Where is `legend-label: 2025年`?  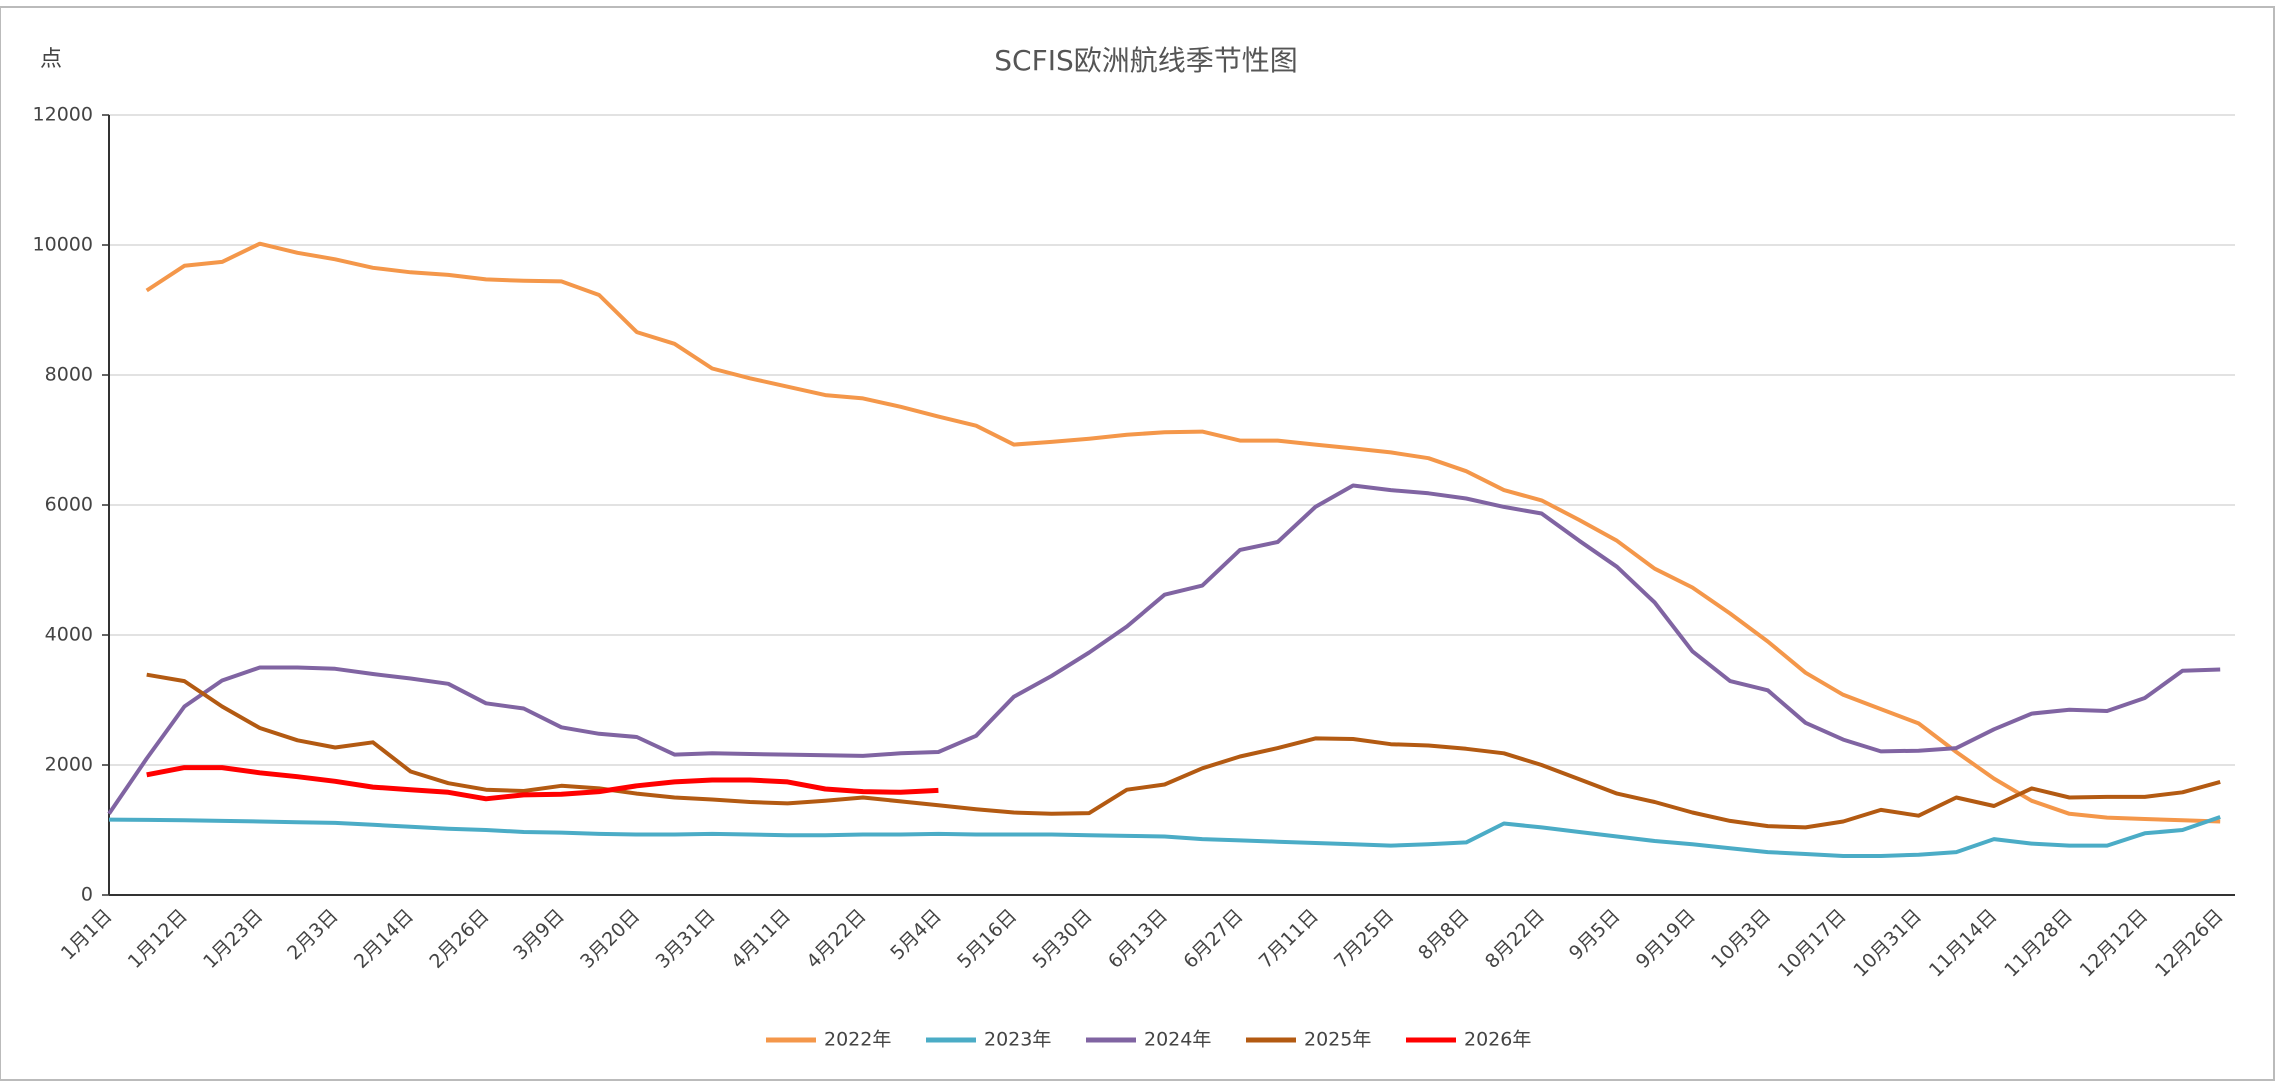 legend-label: 2025年 is located at coordinates (1337, 1040).